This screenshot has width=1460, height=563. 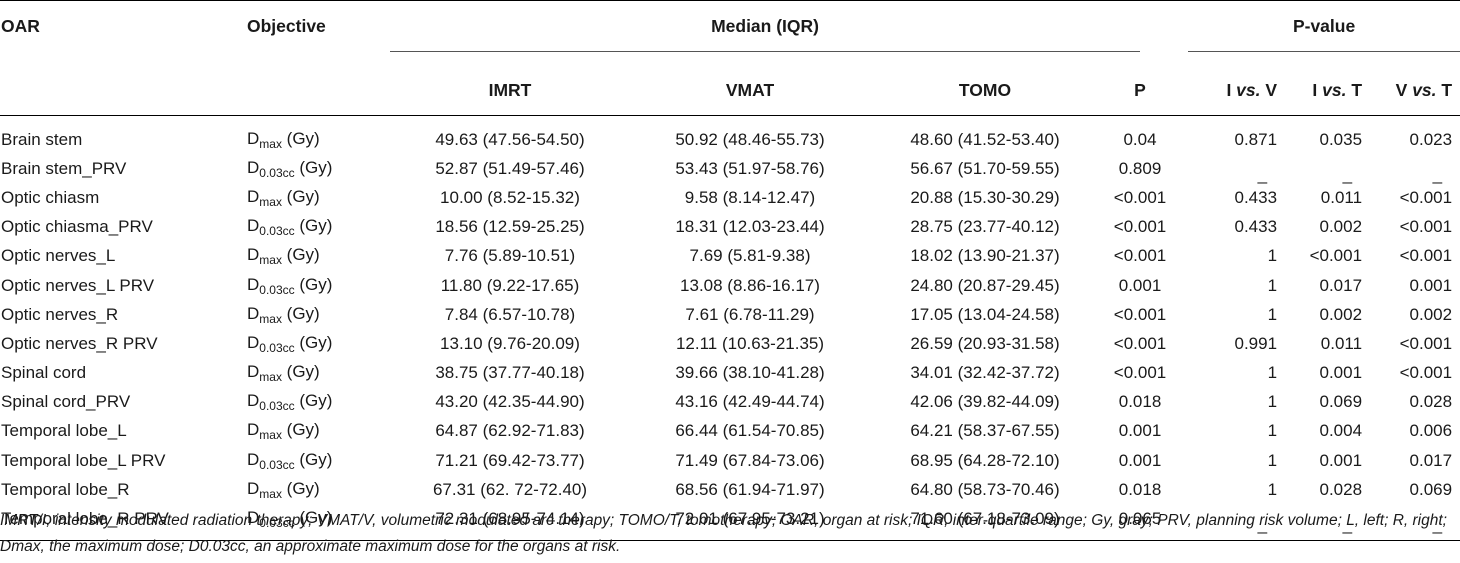 What do you see at coordinates (317, 314) in the screenshot?
I see `cell-objective: Dmax (Gy)` at bounding box center [317, 314].